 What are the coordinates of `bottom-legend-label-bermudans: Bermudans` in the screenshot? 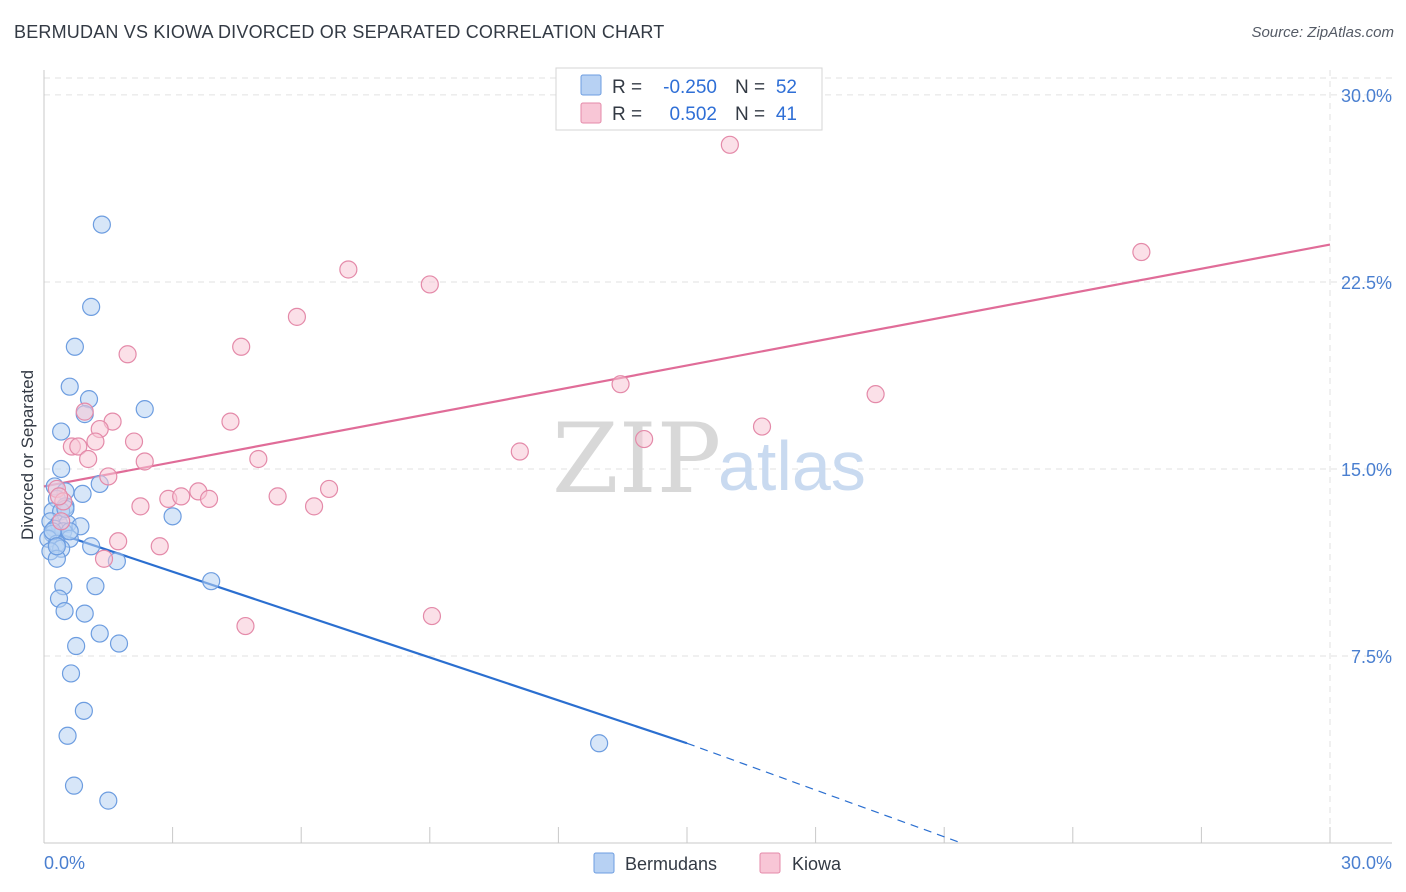 It's located at (671, 864).